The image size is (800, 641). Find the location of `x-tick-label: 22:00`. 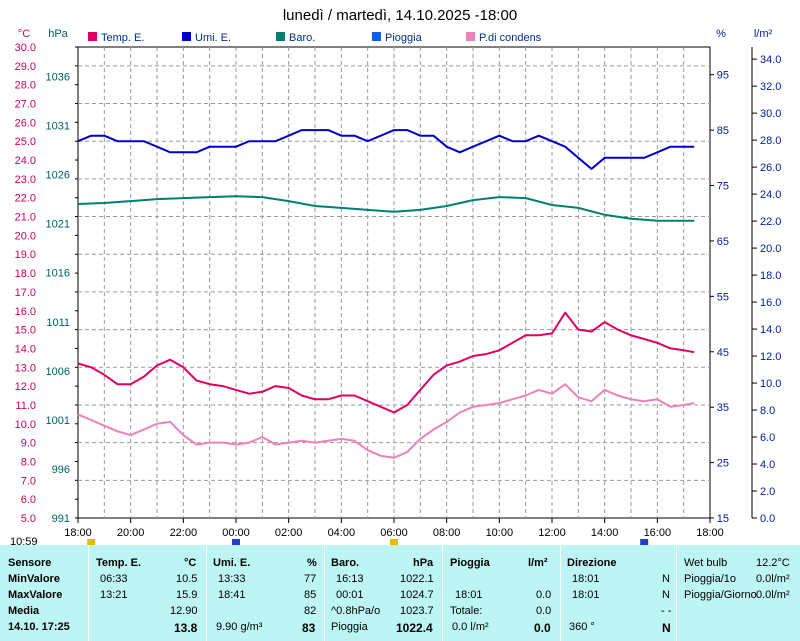

x-tick-label: 22:00 is located at coordinates (184, 533).